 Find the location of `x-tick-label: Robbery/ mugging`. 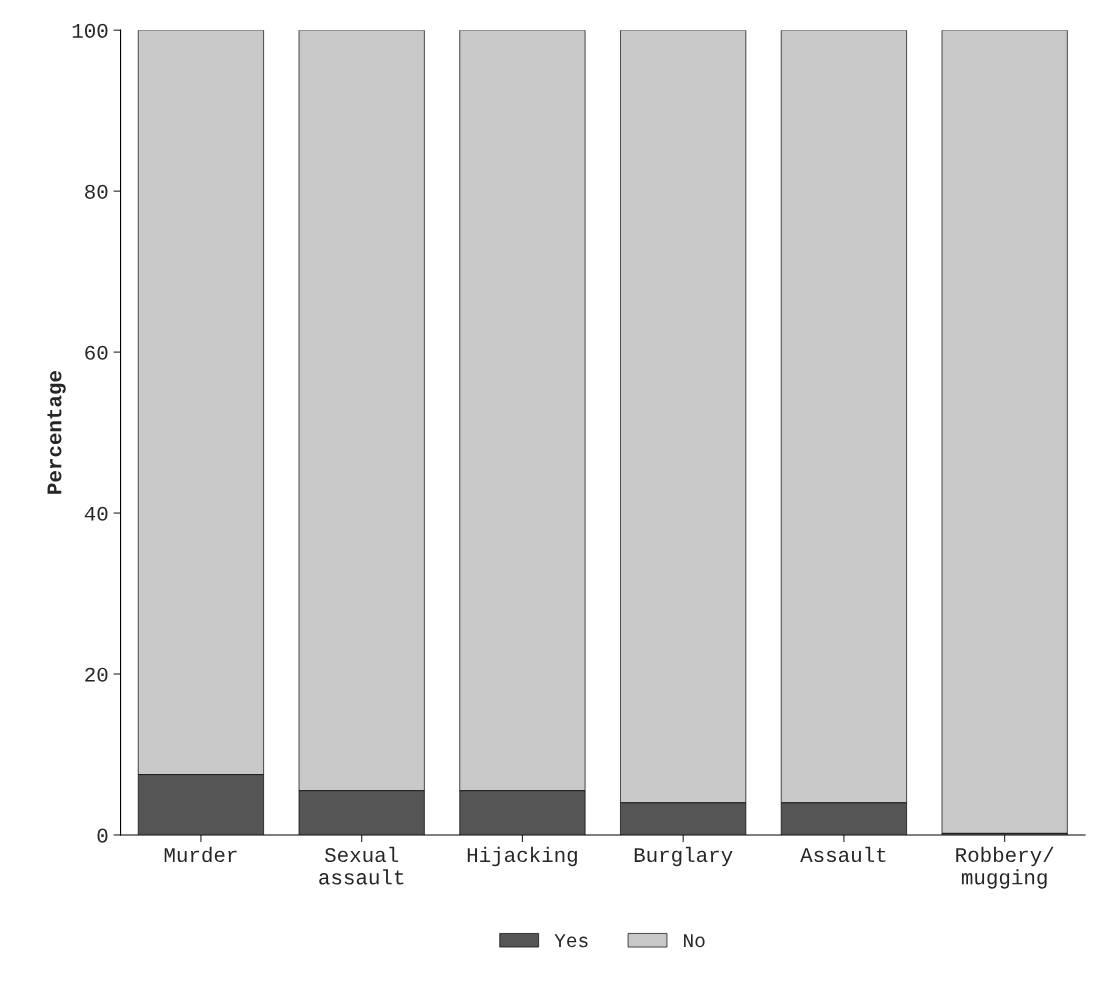

x-tick-label: Robbery/ mugging is located at coordinates (1005, 867).